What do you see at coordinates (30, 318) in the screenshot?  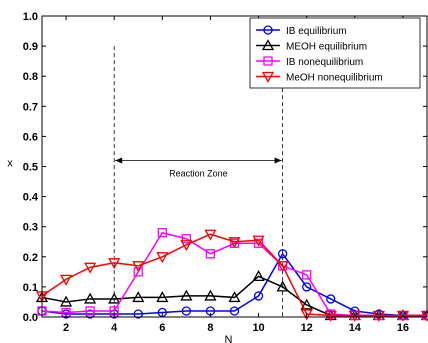 I see `y-tick-label: 0.0` at bounding box center [30, 318].